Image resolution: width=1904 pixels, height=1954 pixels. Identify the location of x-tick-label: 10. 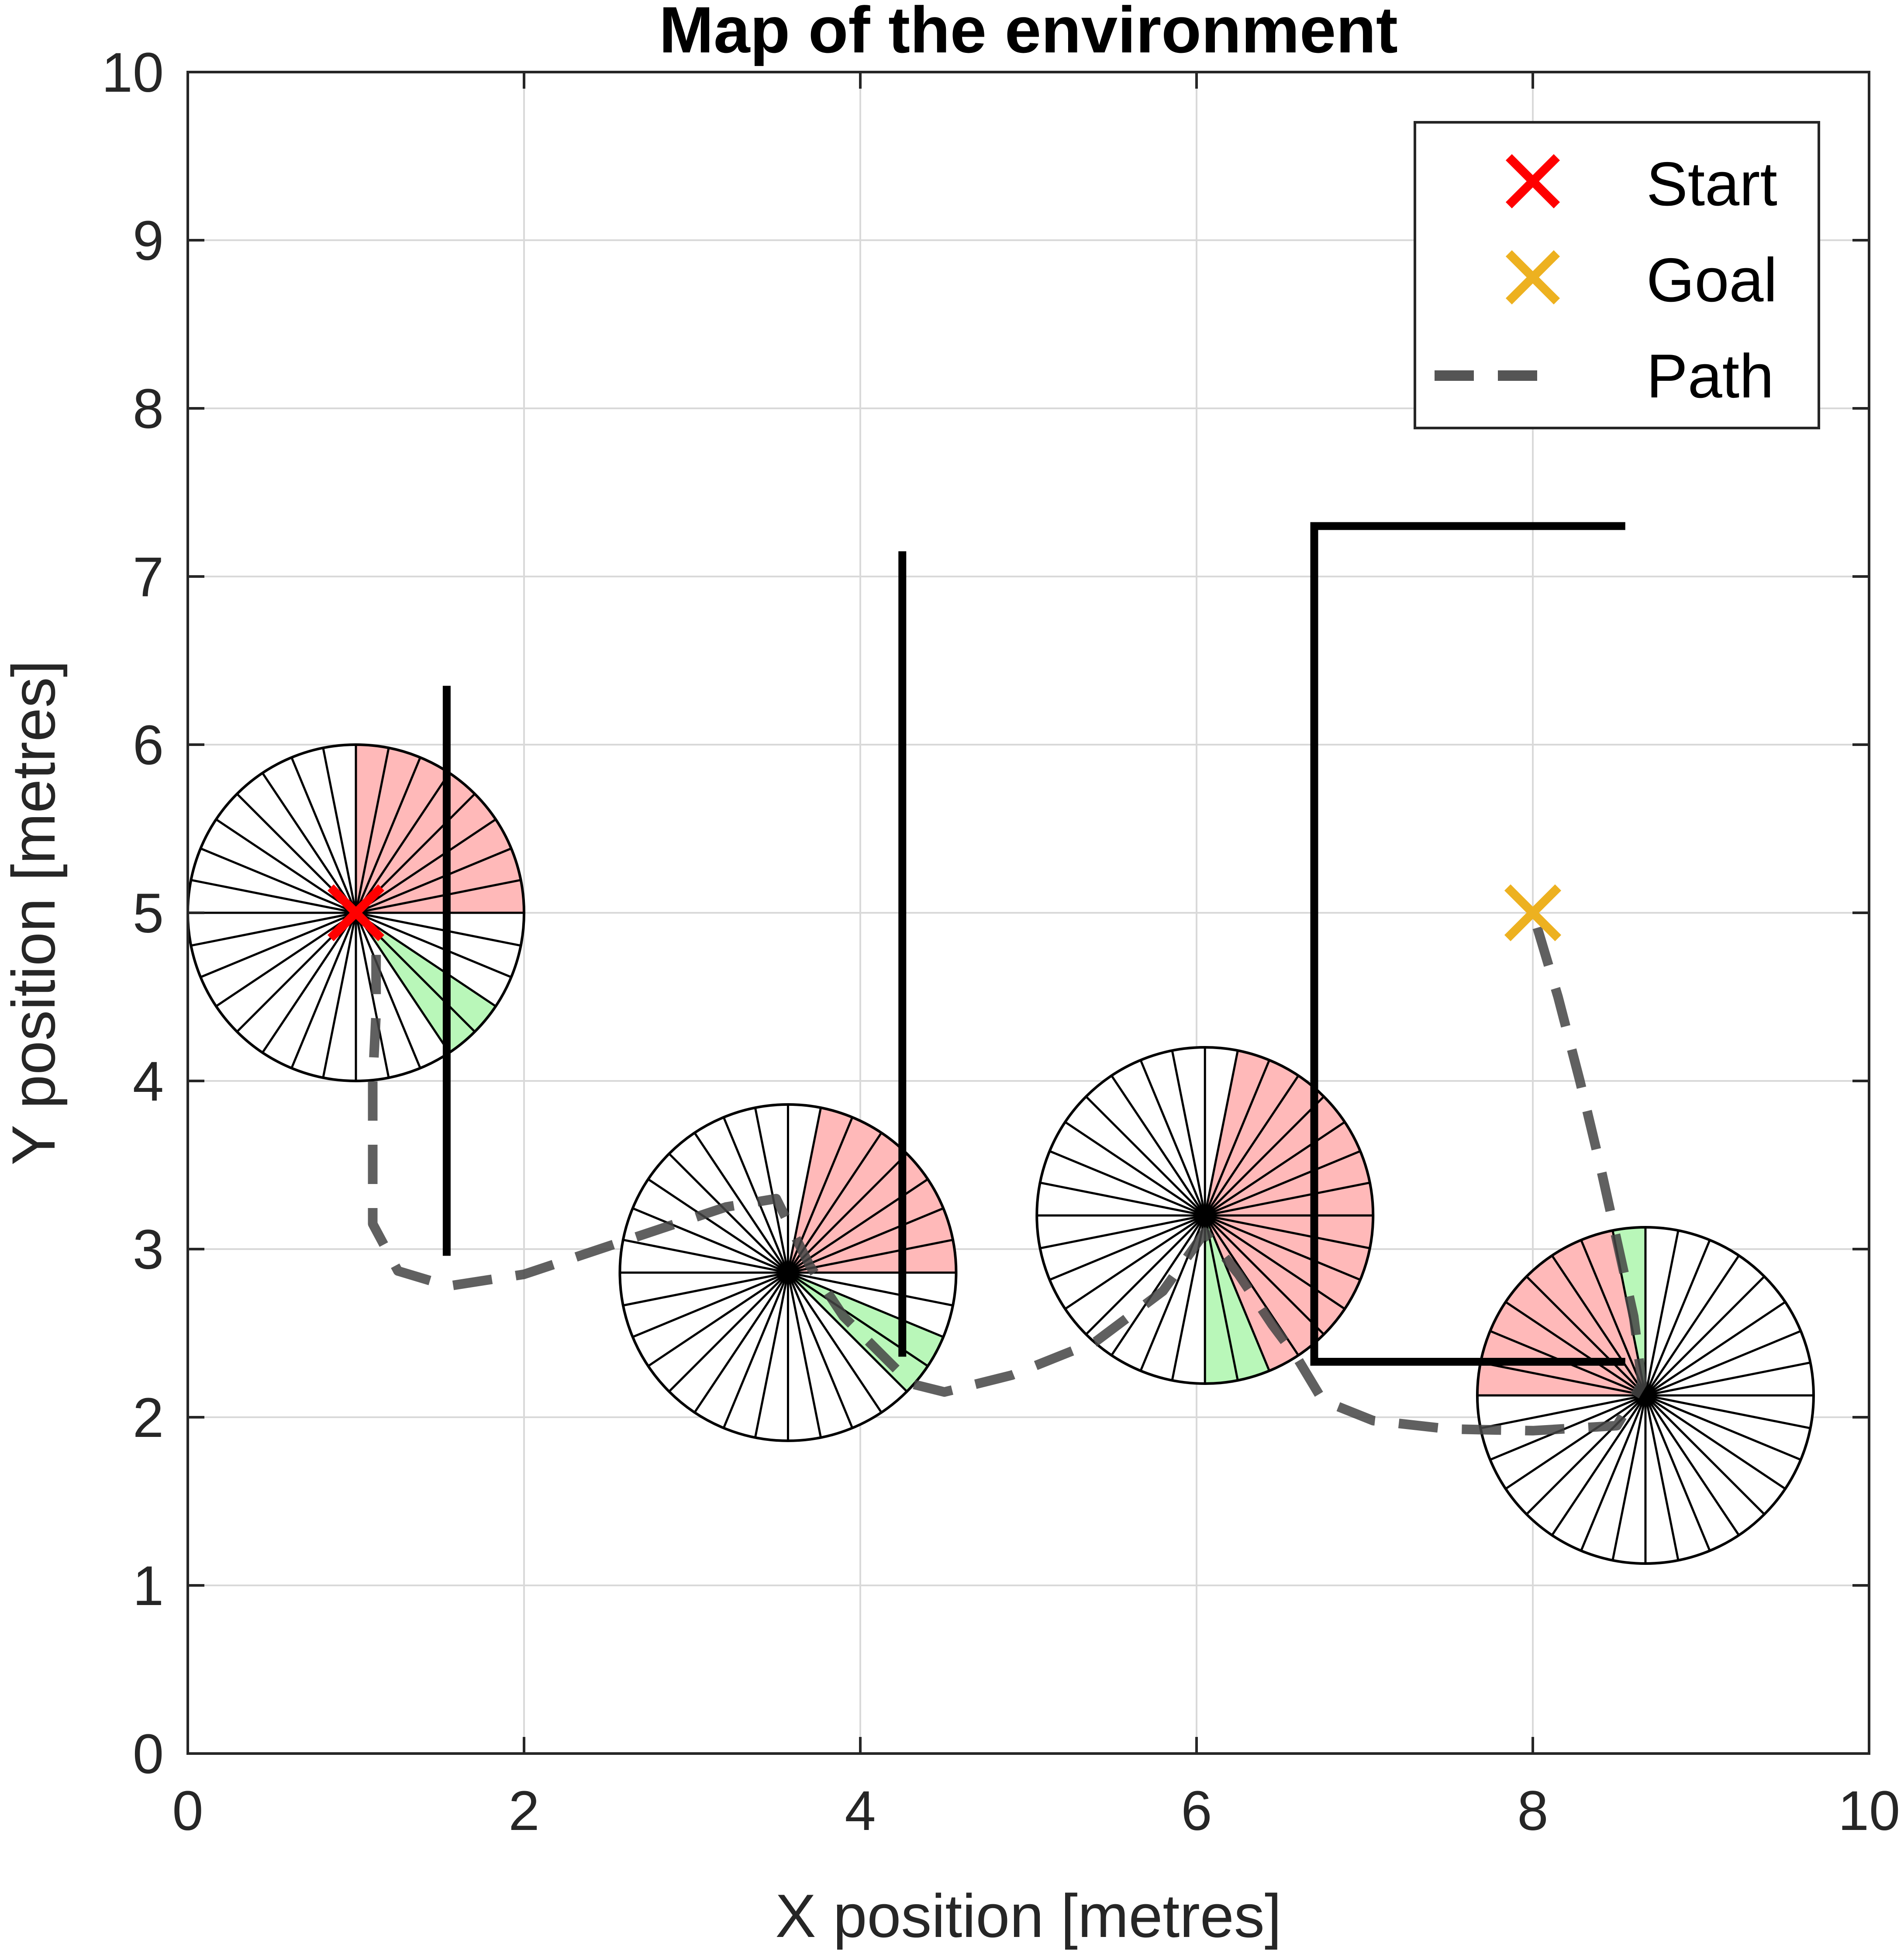
(1869, 1811).